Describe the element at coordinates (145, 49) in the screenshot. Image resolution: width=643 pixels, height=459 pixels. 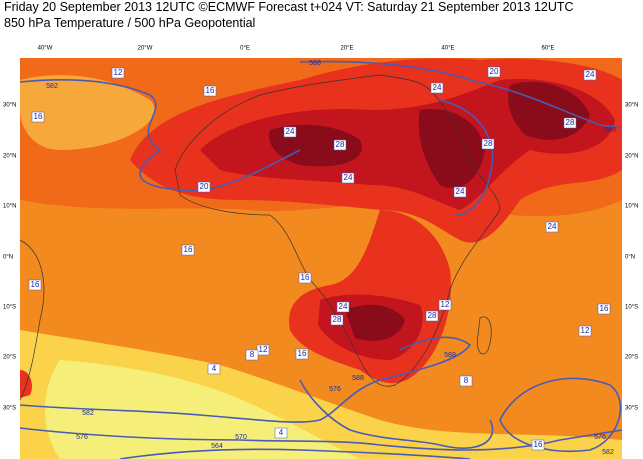
I see `lon-label: 20°W` at that location.